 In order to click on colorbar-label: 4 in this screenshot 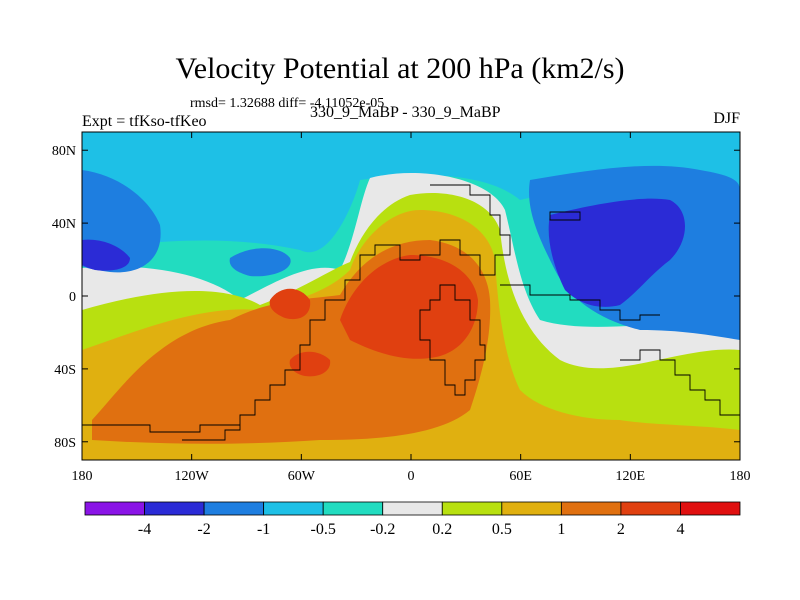, I will do `click(680, 529)`.